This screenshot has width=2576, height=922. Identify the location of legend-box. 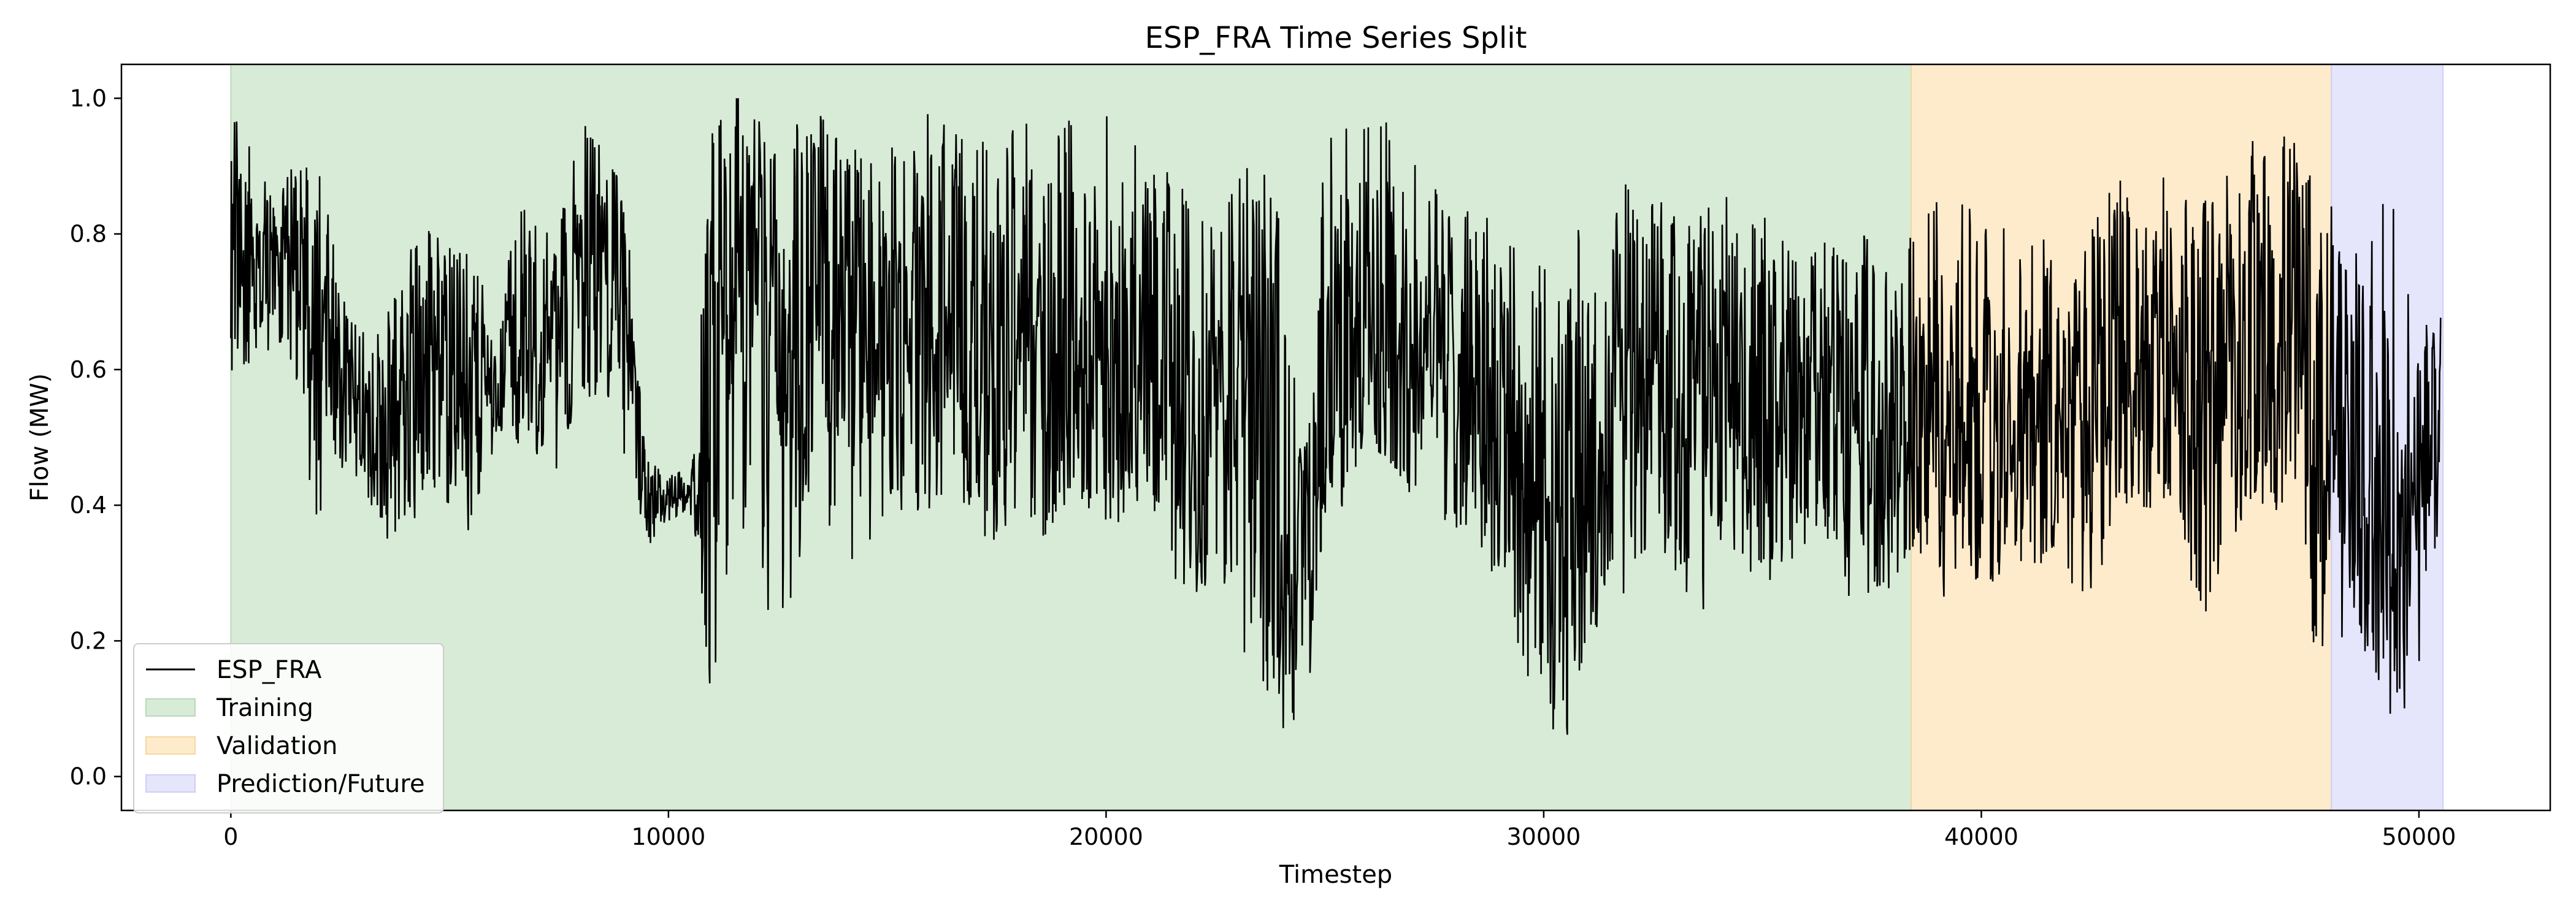
(288, 728).